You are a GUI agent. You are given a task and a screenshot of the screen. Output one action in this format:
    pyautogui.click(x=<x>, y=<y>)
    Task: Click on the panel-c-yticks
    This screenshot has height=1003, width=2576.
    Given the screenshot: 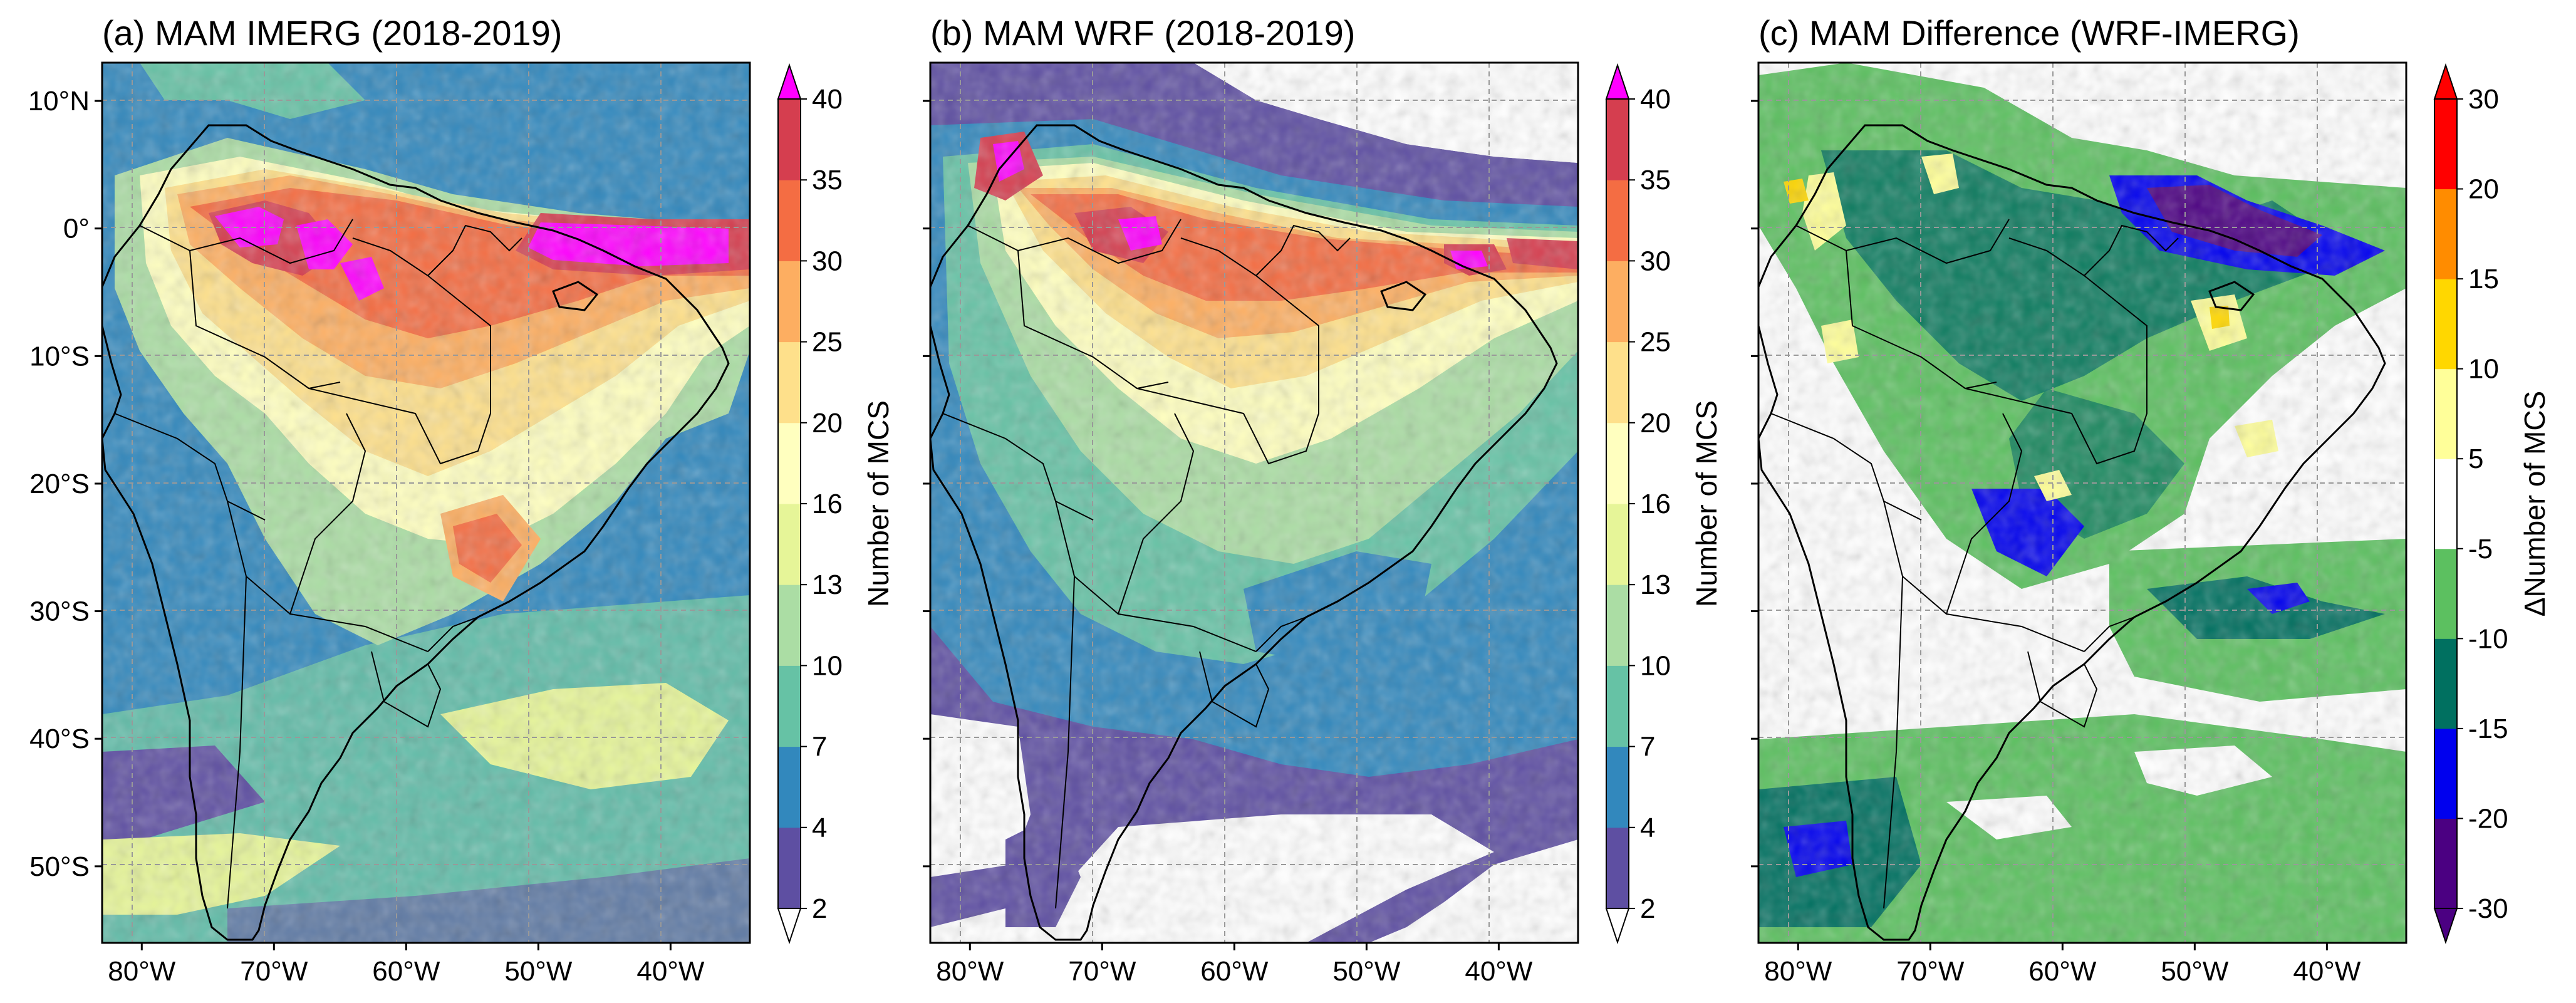 What is the action you would take?
    pyautogui.click(x=1754, y=484)
    